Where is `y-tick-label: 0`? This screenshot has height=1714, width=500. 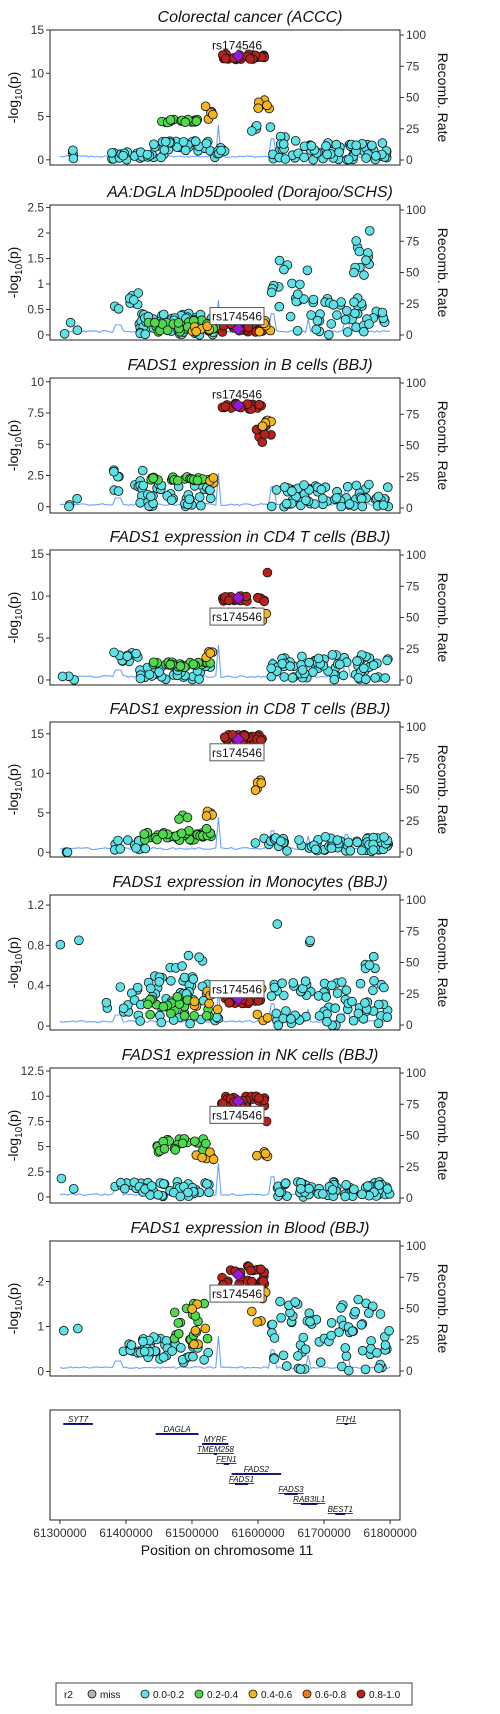
y-tick-label: 0 is located at coordinates (40, 335).